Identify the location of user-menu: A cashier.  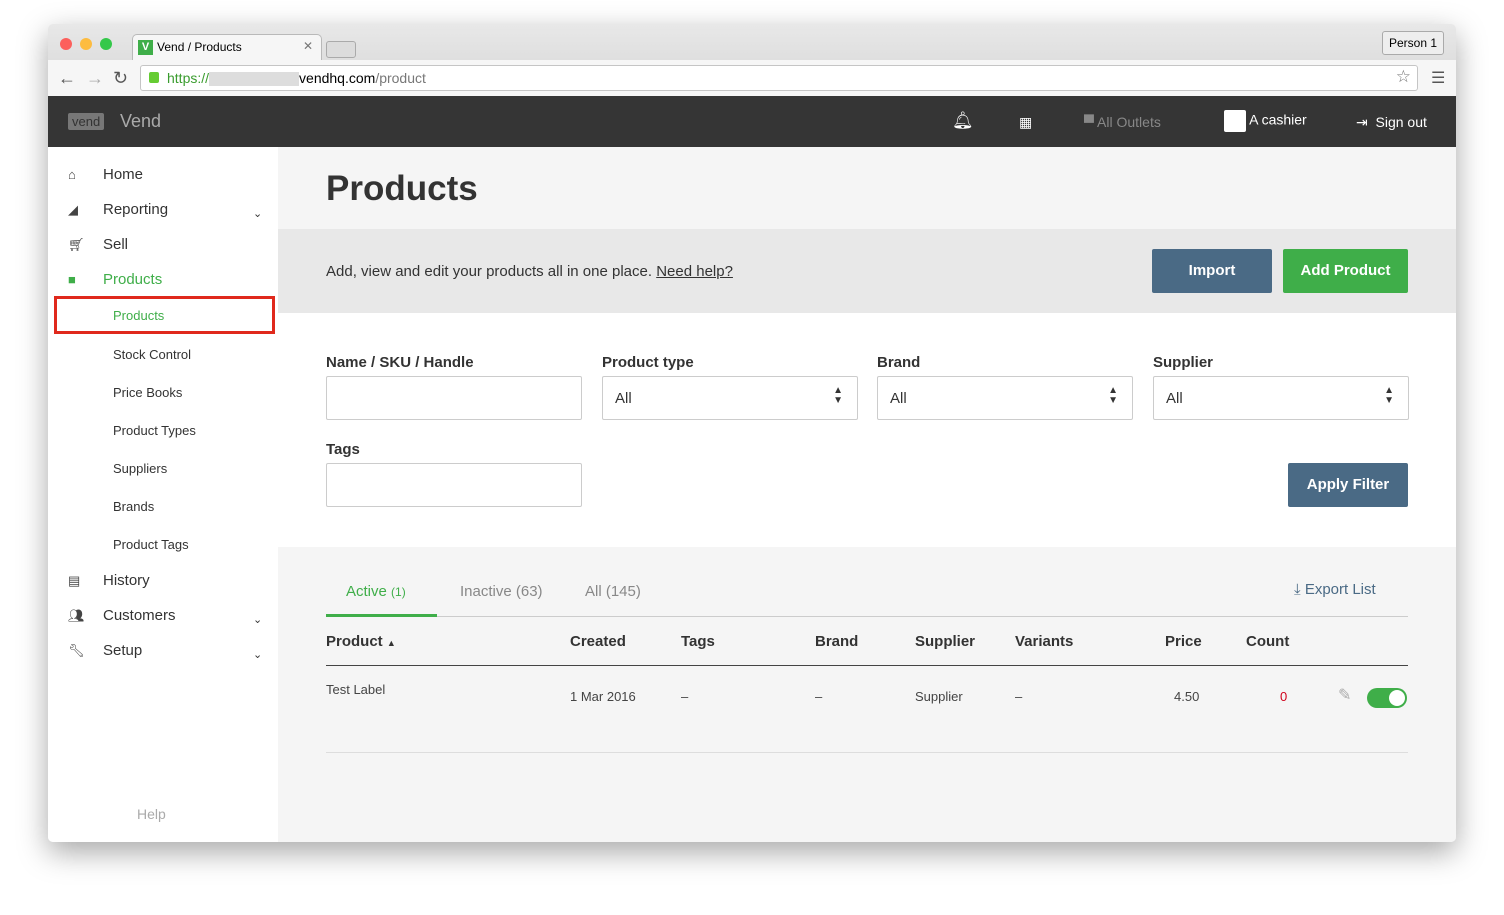
(1265, 121).